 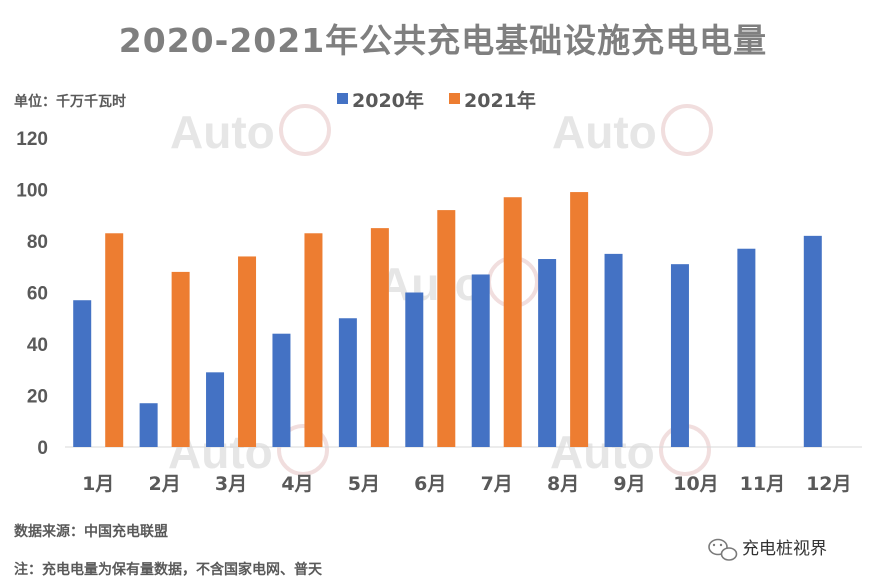 I want to click on source-note: 数据来源：中国充电联盟, so click(x=91, y=531).